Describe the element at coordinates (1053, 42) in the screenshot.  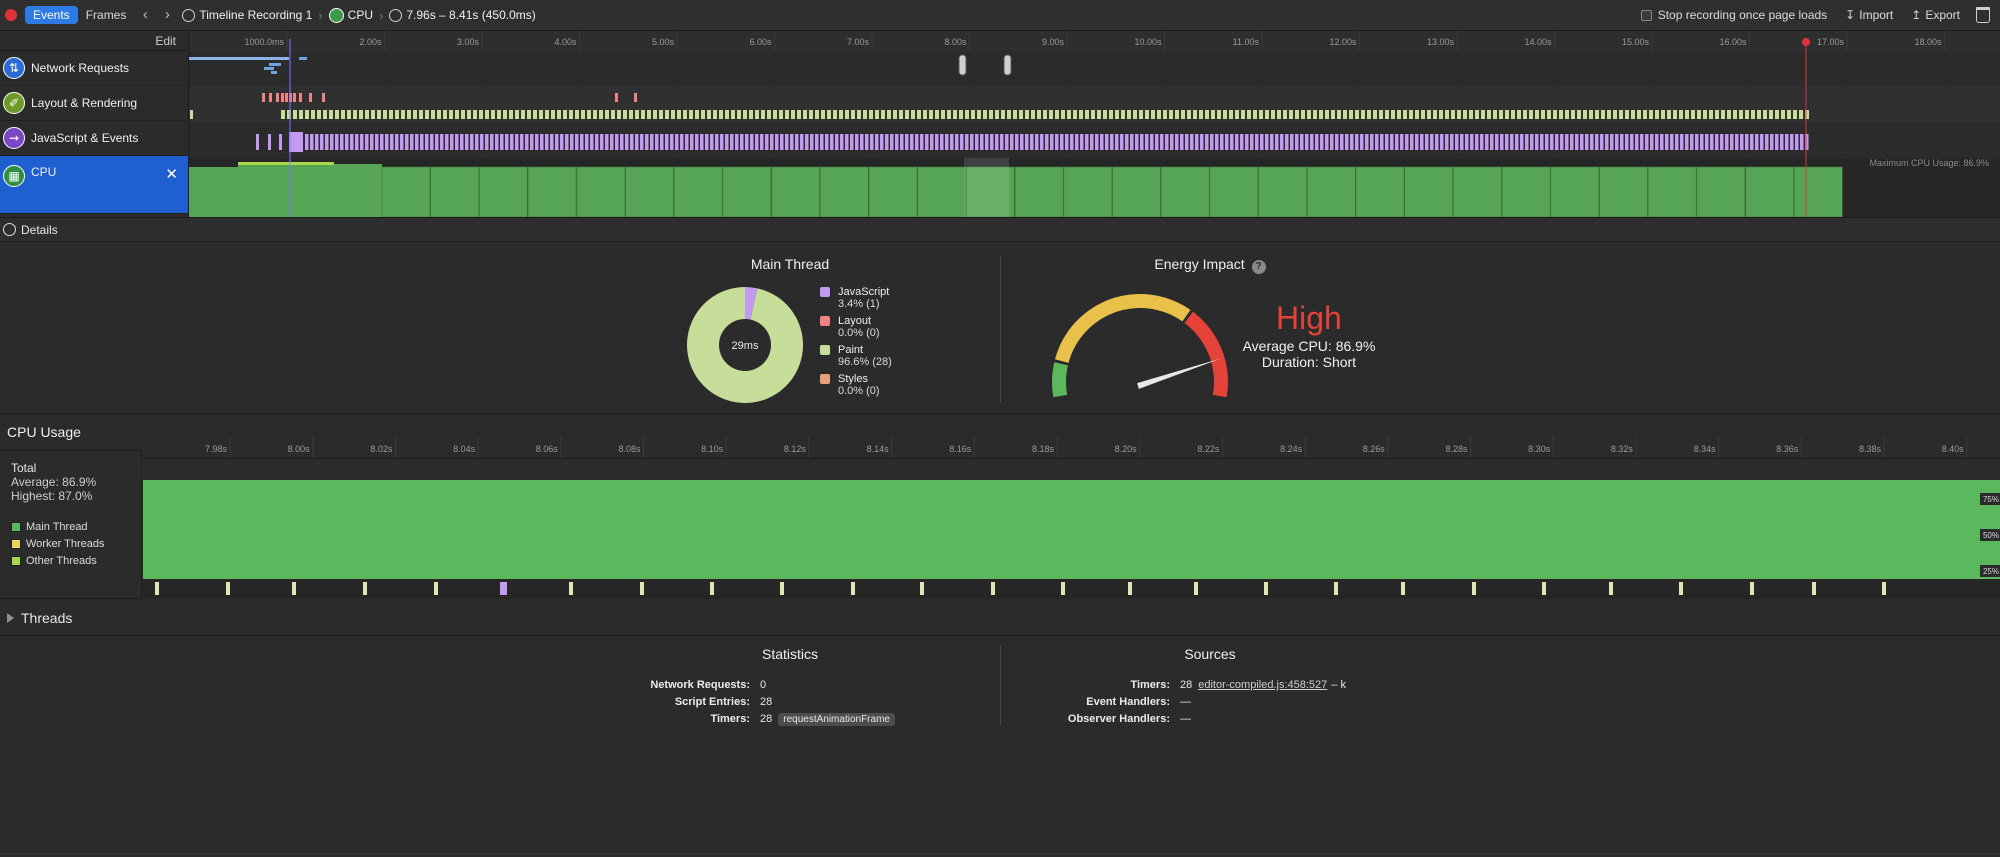
I see `ruler-tick-label: 9.00s` at that location.